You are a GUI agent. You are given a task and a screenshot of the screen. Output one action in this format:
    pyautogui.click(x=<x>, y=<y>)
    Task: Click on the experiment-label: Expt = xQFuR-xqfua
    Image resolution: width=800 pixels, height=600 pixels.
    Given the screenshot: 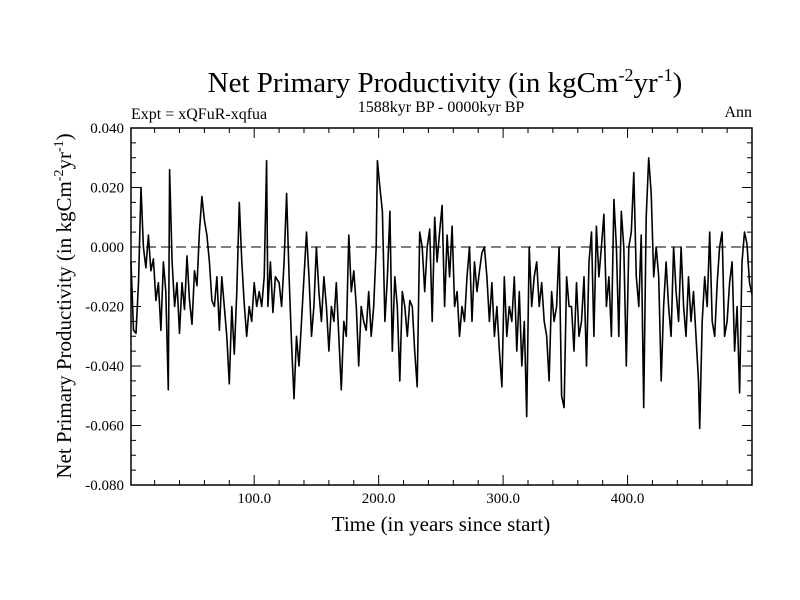 What is the action you would take?
    pyautogui.click(x=199, y=114)
    